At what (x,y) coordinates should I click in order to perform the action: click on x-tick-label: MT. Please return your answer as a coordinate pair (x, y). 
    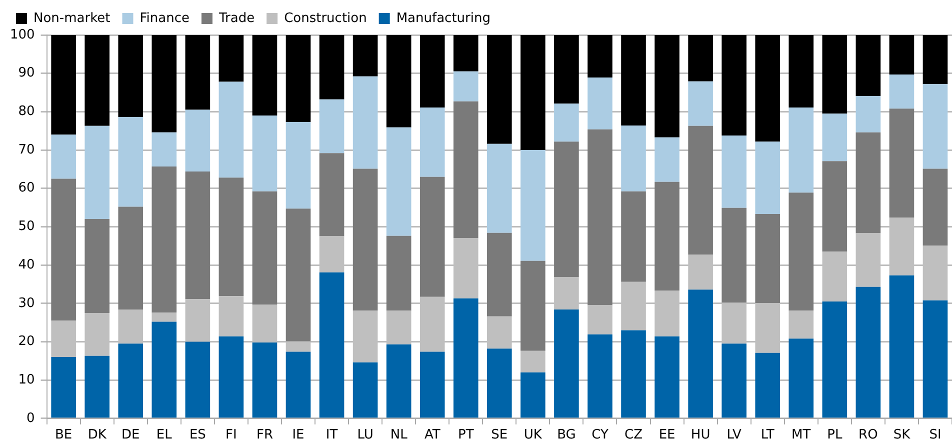
    Looking at the image, I should click on (801, 435).